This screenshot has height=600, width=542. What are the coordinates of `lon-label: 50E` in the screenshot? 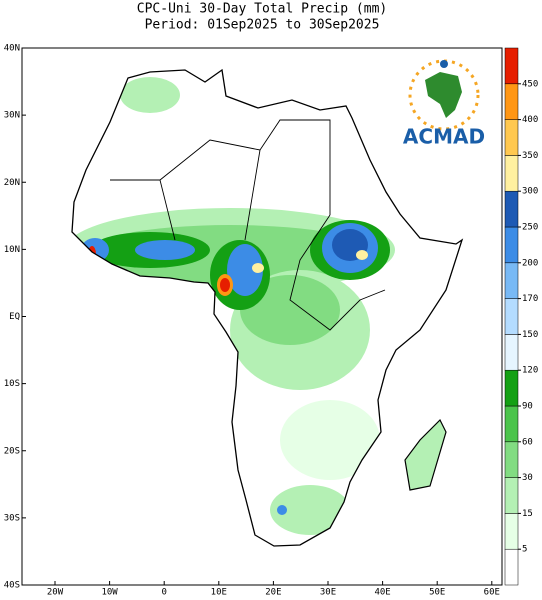 It's located at (437, 593).